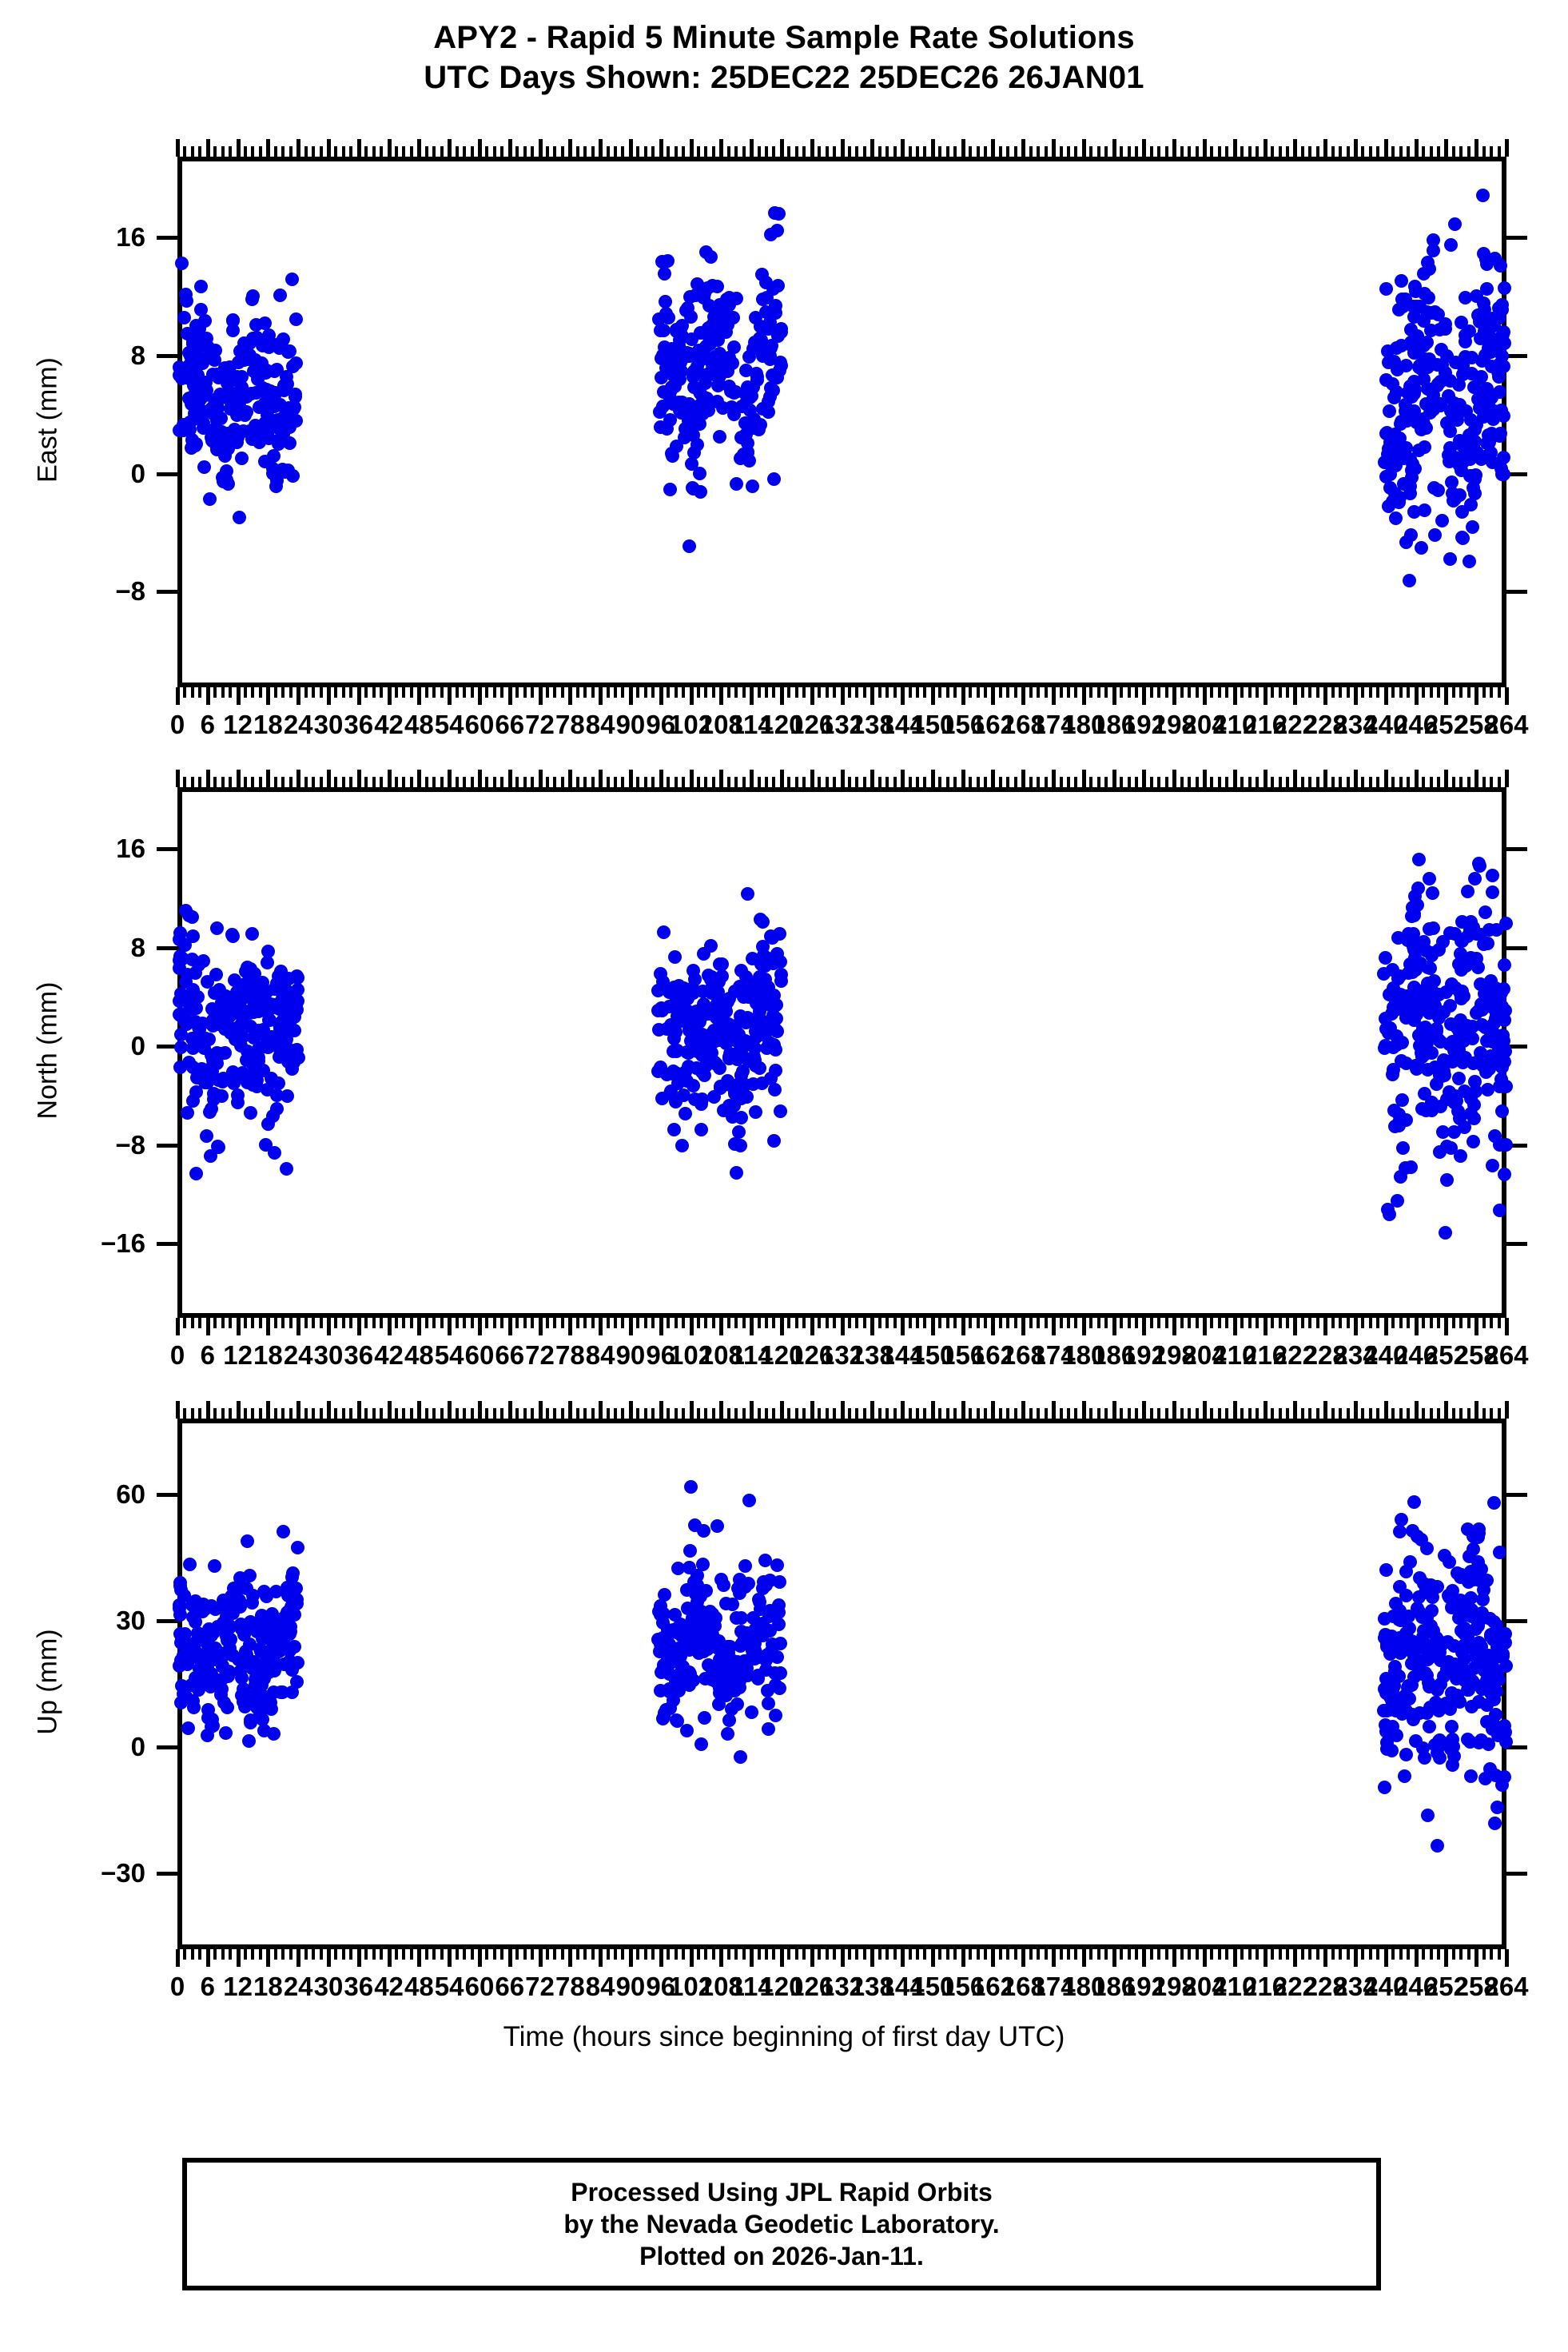 Image resolution: width=1568 pixels, height=2352 pixels. I want to click on x-tick-label: 30, so click(328, 1986).